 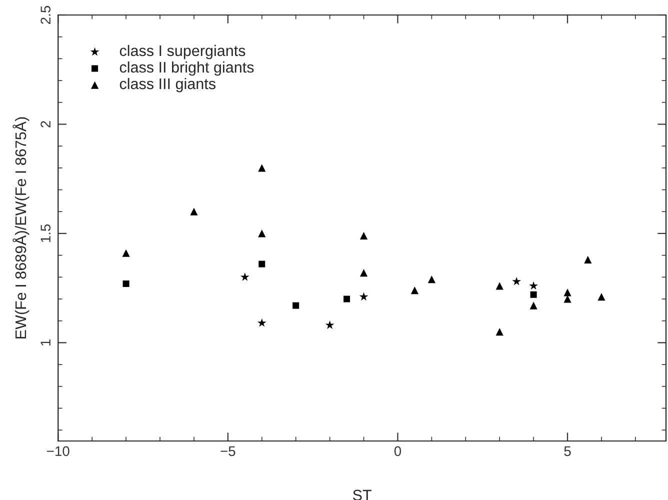 I want to click on y-tick-label: 2.5, so click(x=45, y=15).